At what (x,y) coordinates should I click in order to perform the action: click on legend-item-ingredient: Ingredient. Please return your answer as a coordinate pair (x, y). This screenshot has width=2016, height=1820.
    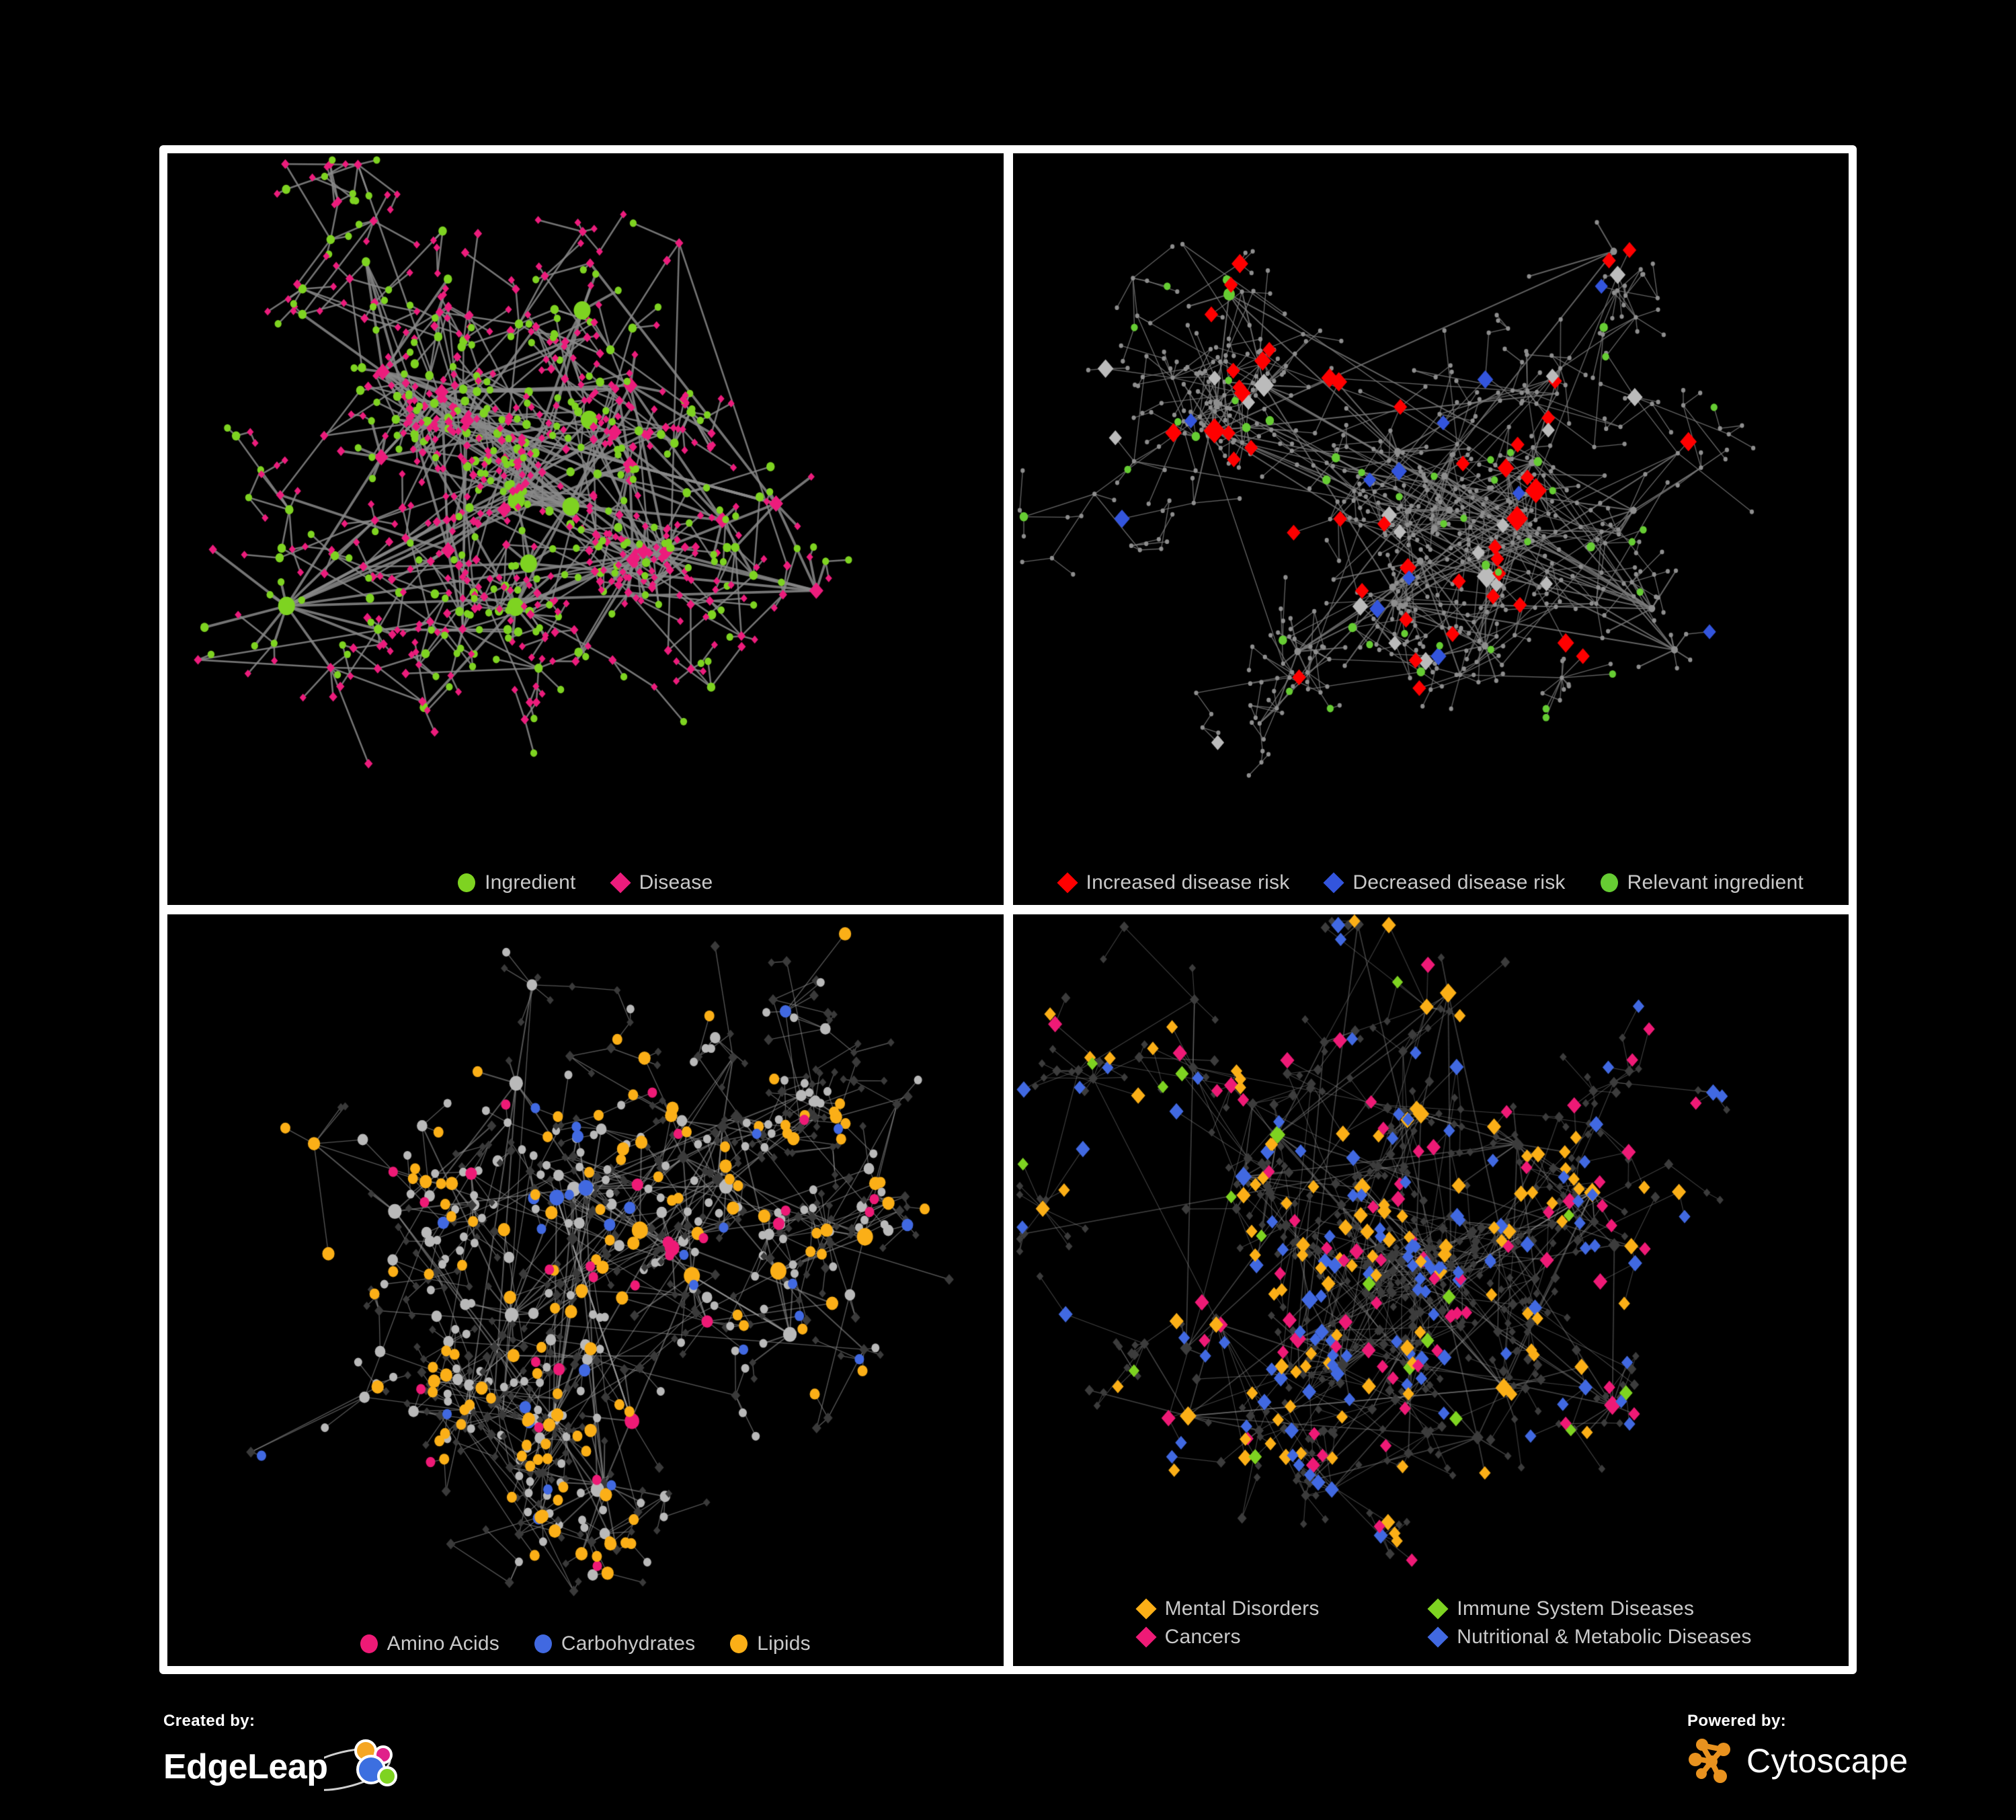
    Looking at the image, I should click on (516, 882).